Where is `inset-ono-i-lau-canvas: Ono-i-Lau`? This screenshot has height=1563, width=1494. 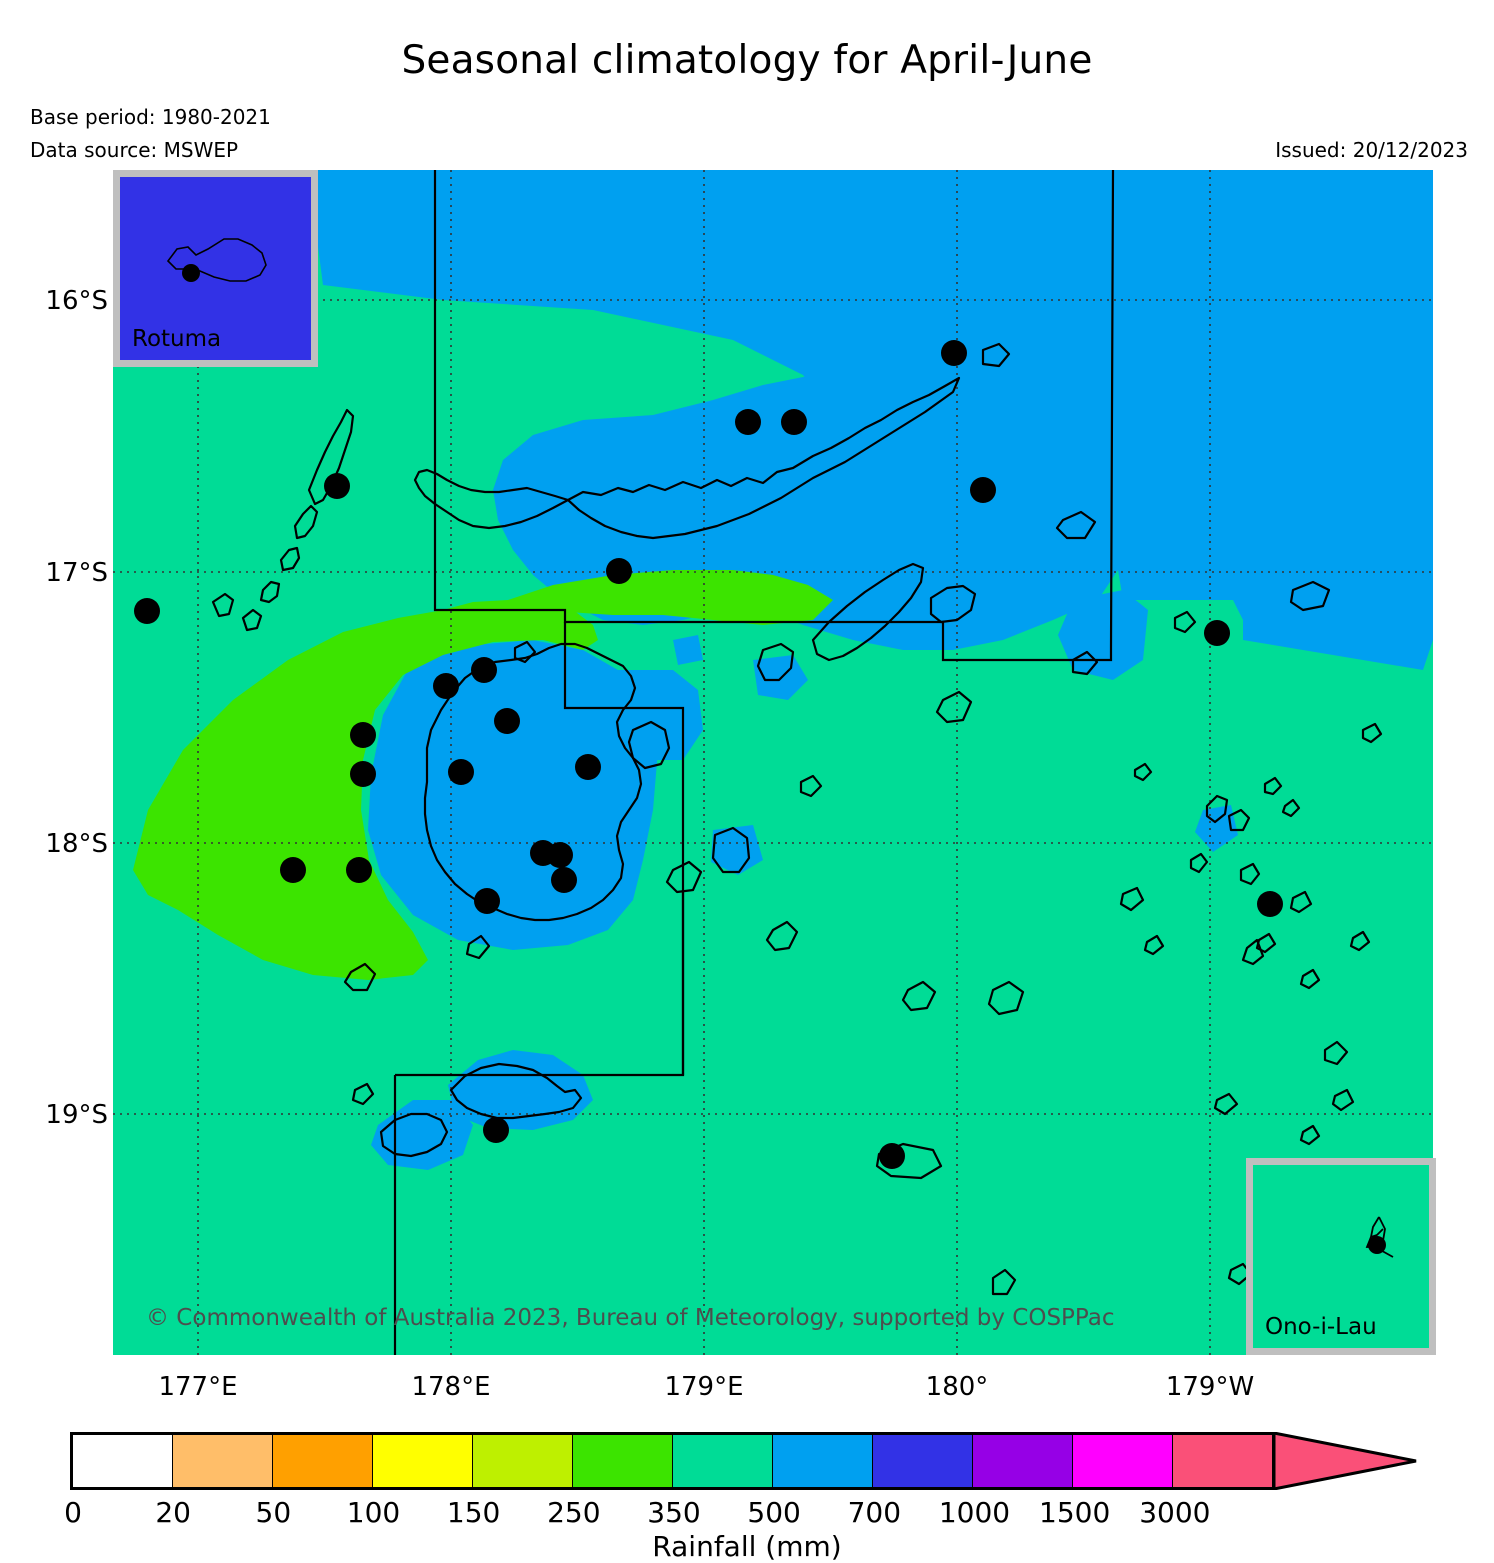 inset-ono-i-lau-canvas: Ono-i-Lau is located at coordinates (1341, 1256).